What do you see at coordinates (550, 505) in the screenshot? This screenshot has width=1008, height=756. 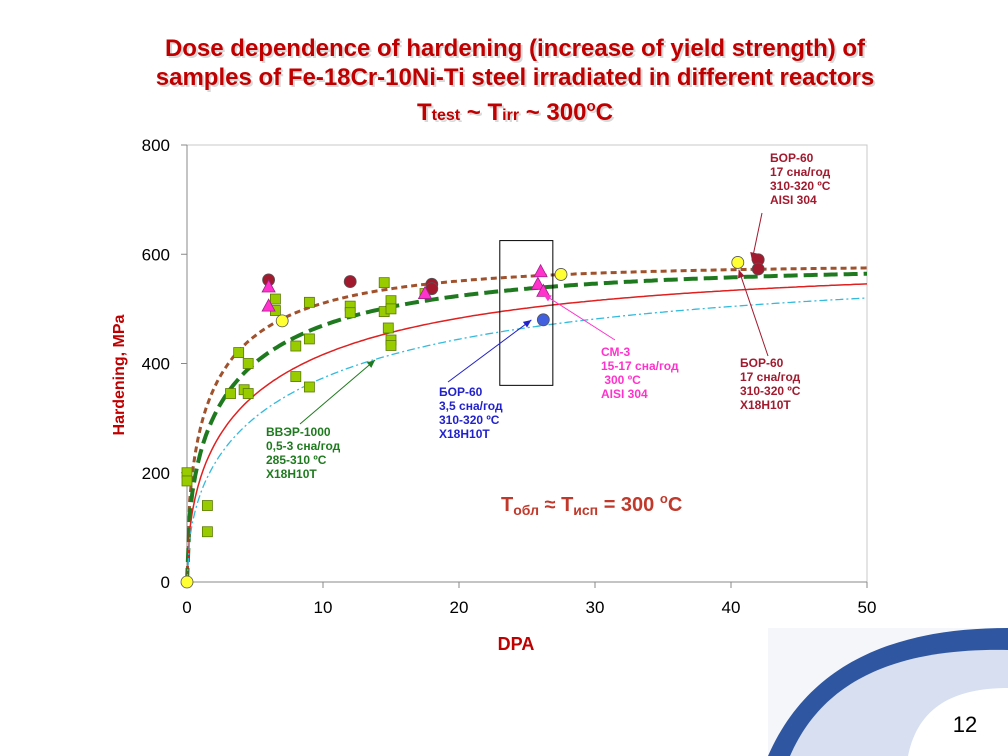 I see `temperature-note-part: ≈` at bounding box center [550, 505].